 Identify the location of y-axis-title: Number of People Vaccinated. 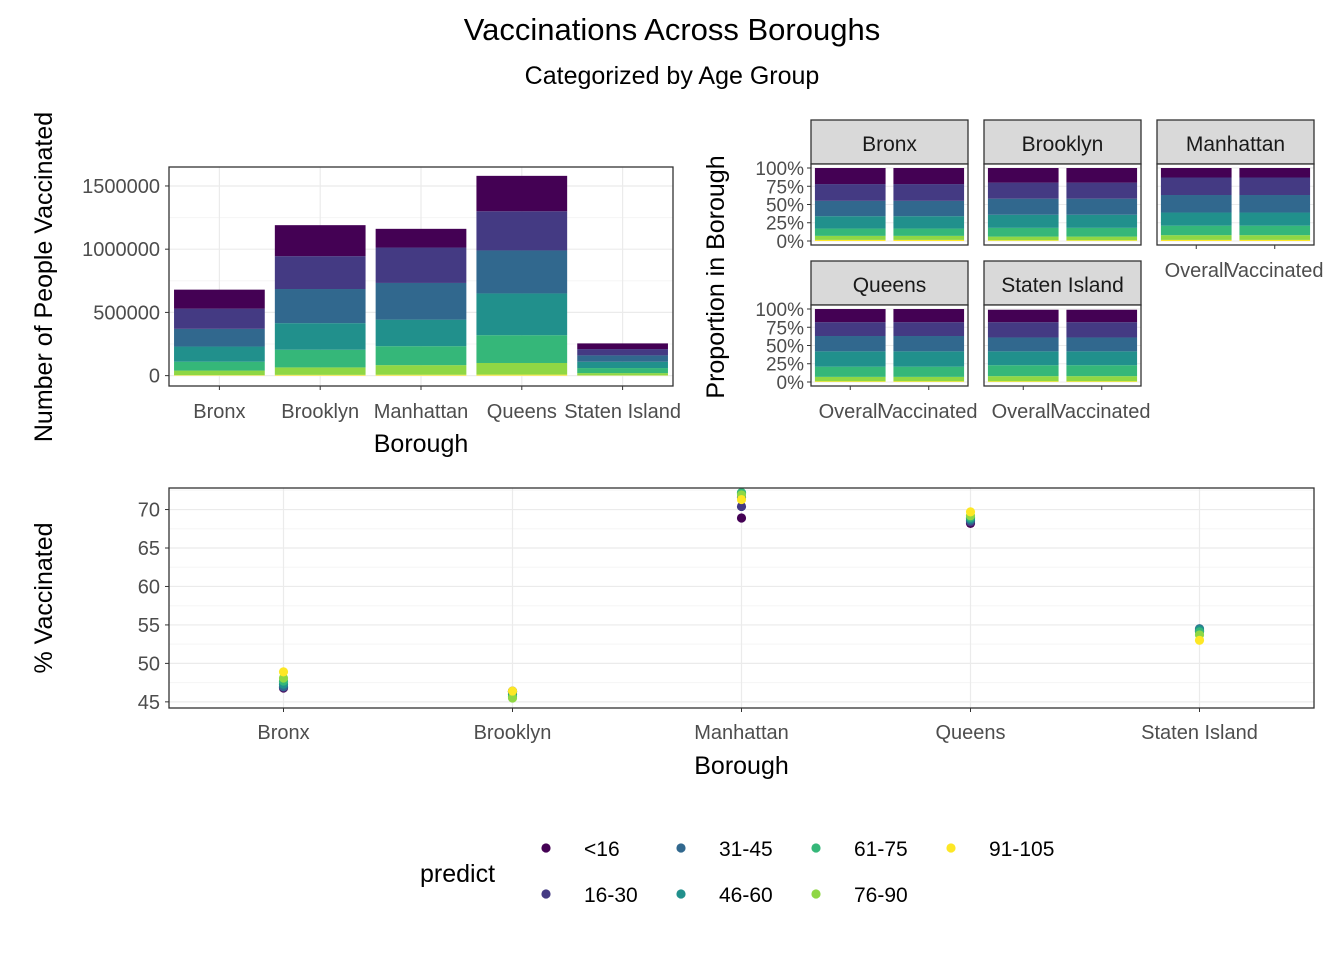
(44, 277).